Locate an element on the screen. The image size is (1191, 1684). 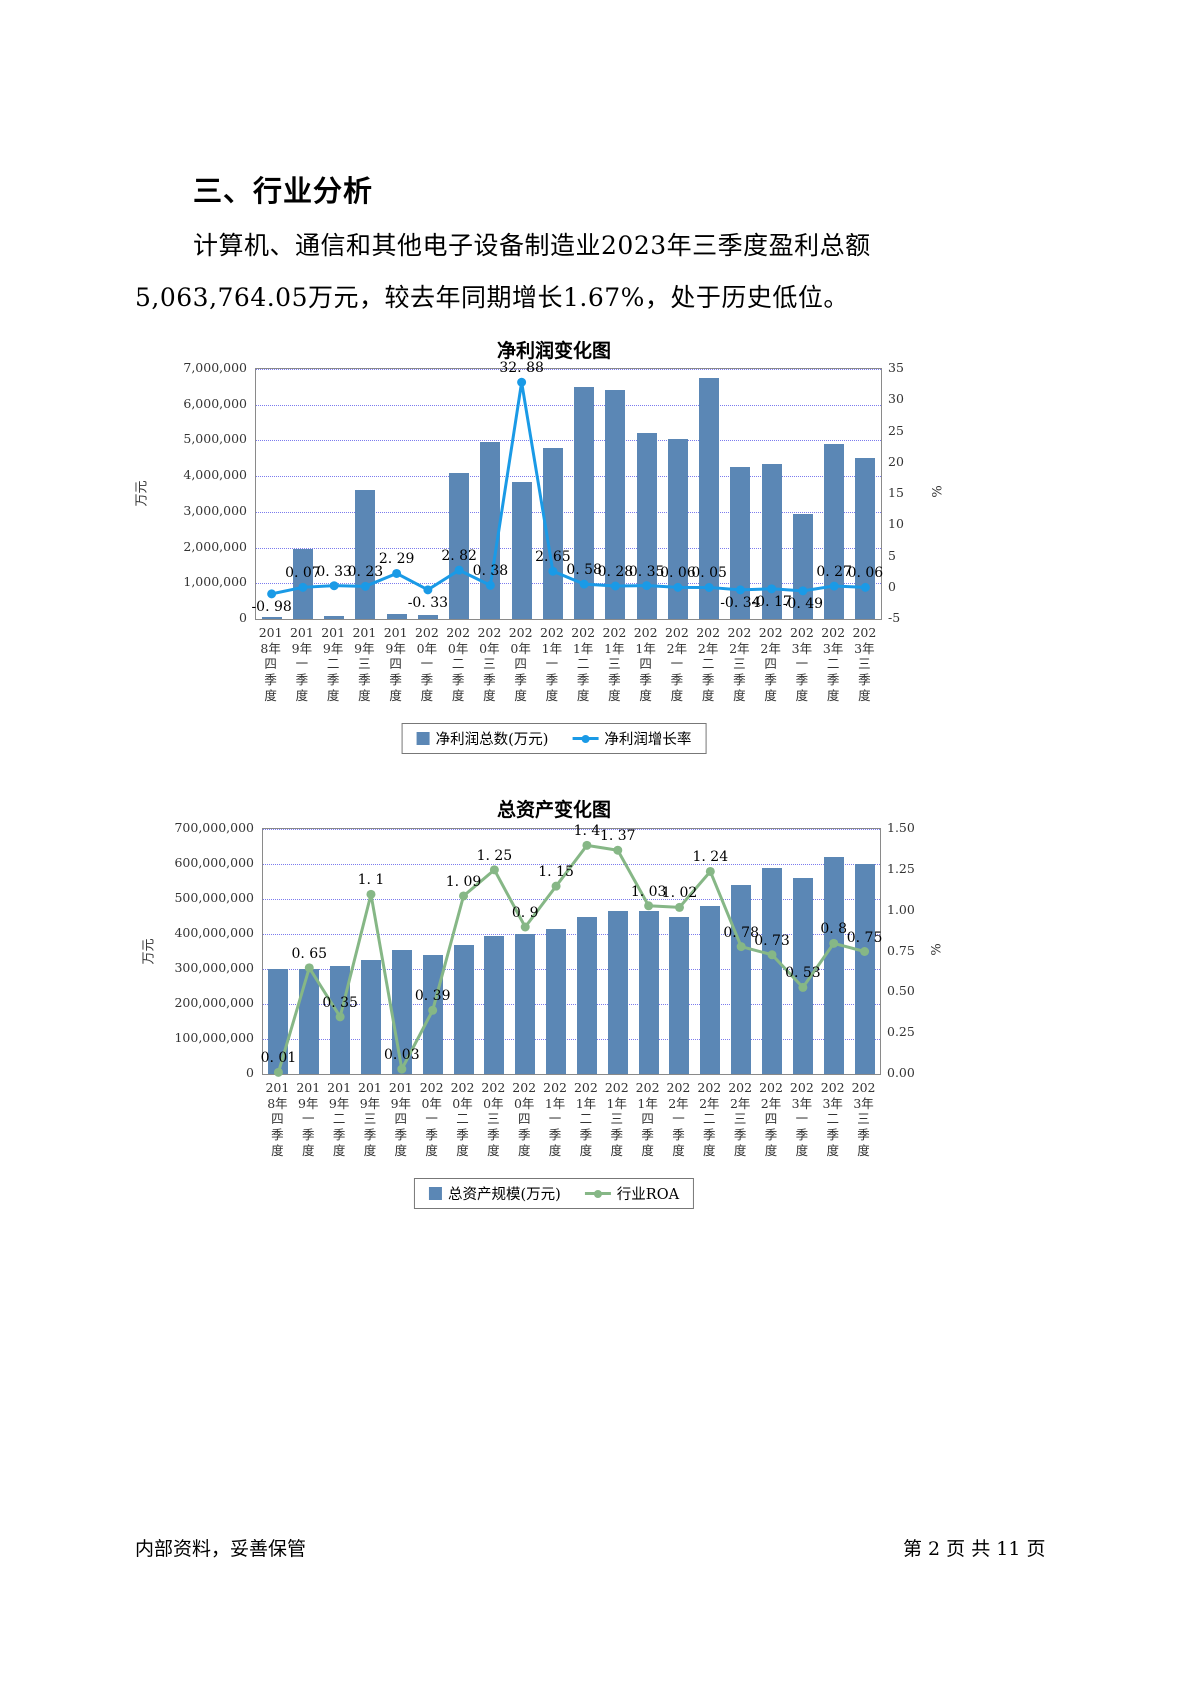
line-data-label: 0. 78 is located at coordinates (741, 932).